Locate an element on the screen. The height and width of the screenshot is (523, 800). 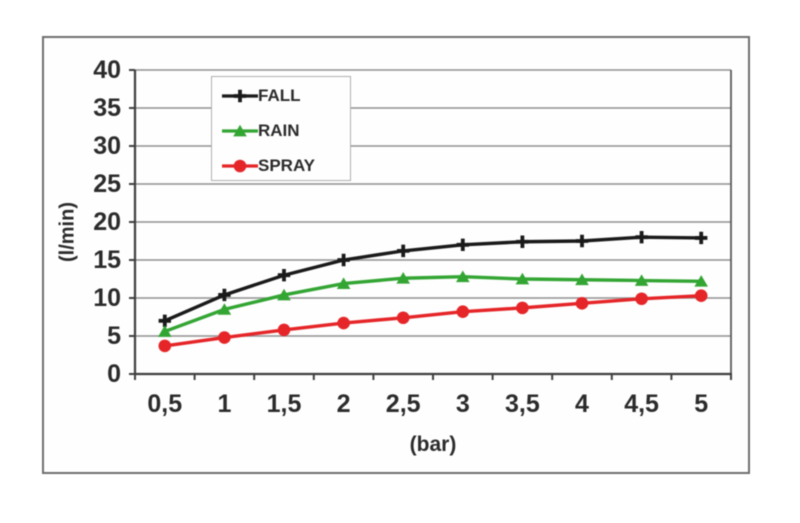
legend-item-rain: RAIN is located at coordinates (286, 130).